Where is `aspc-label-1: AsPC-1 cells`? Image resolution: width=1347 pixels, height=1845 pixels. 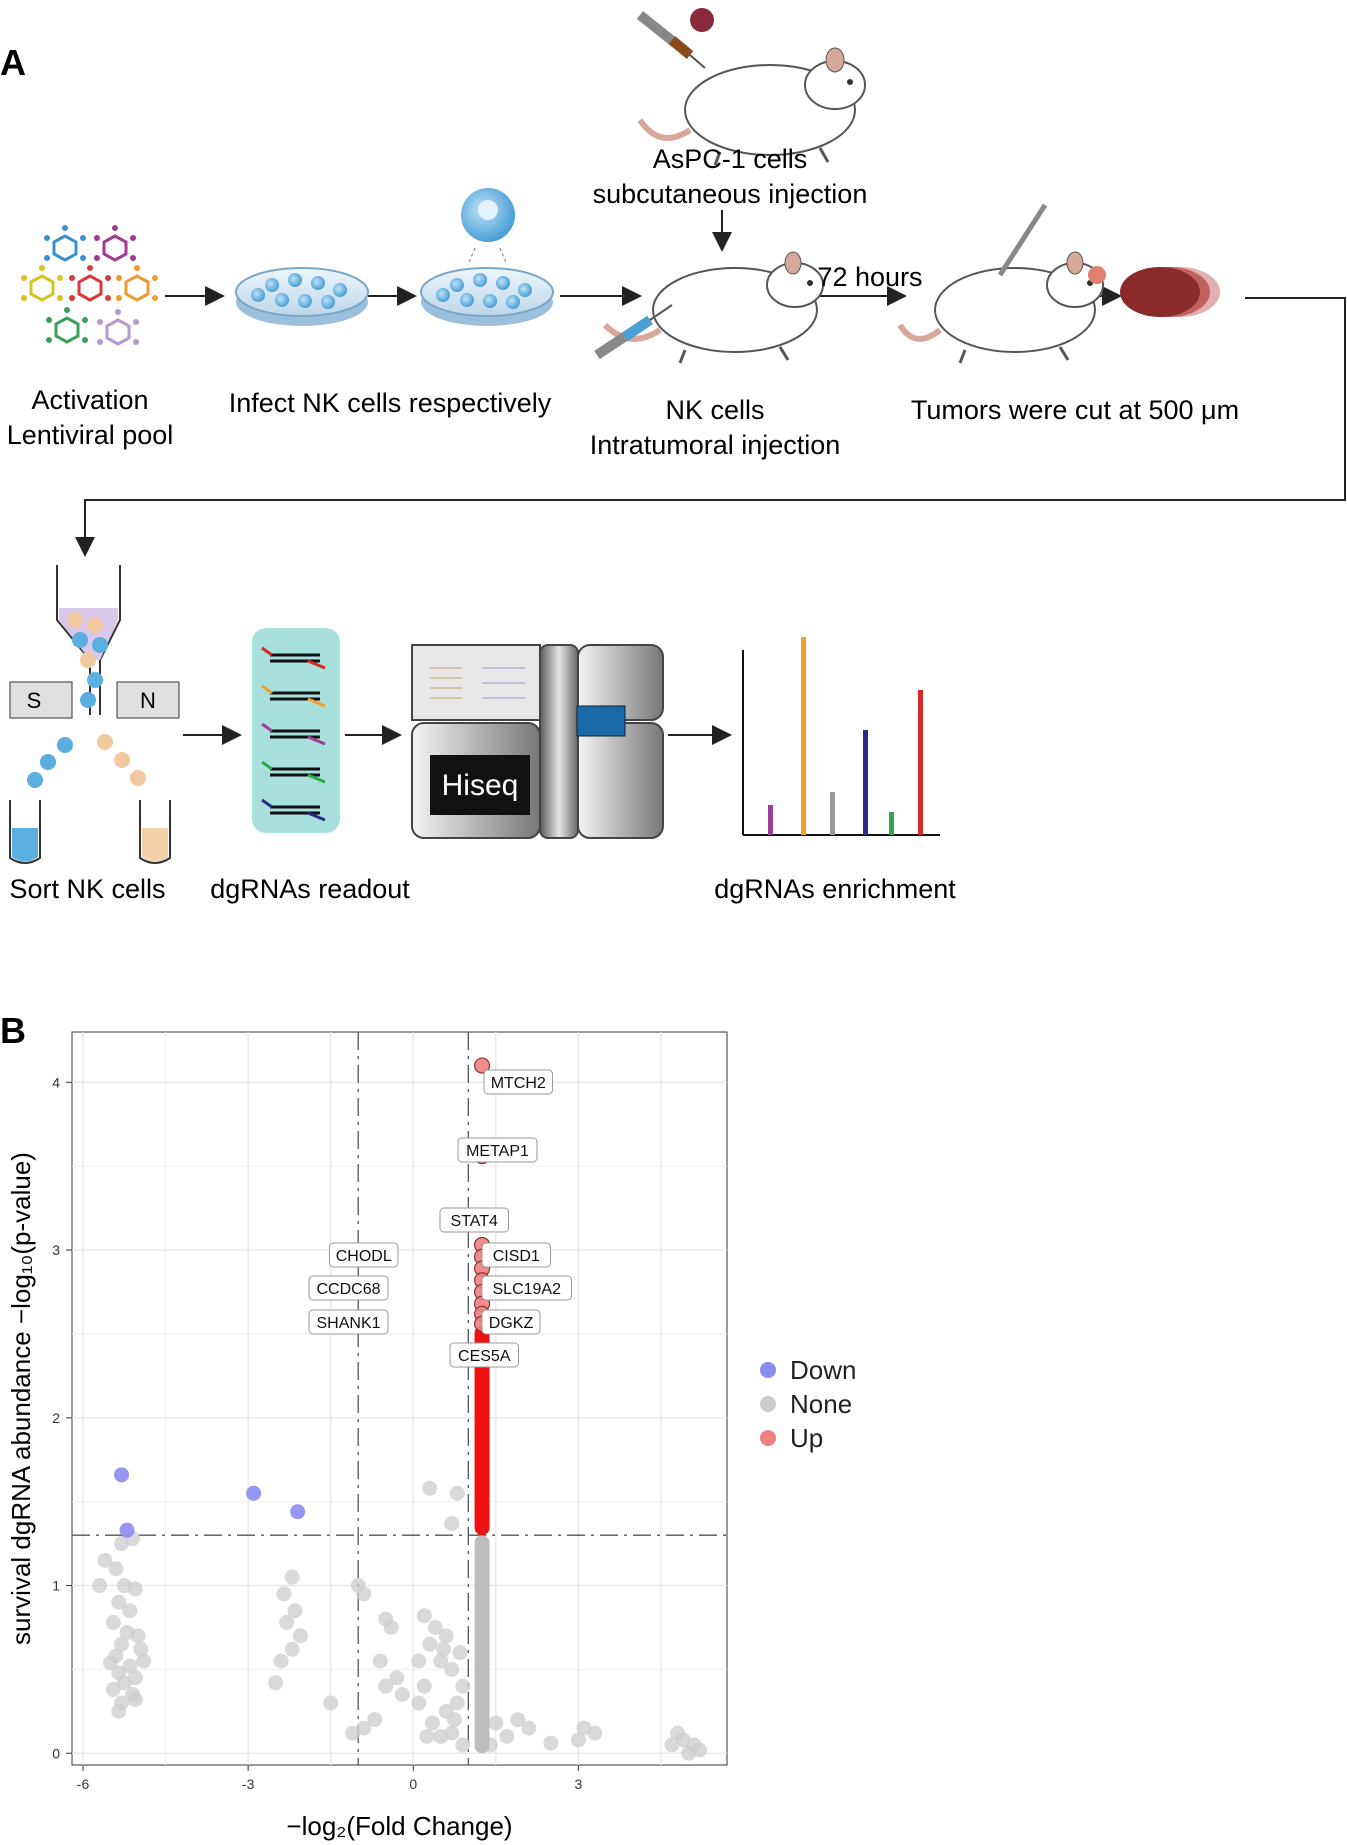
aspc-label-1: AsPC-1 cells is located at coordinates (730, 159).